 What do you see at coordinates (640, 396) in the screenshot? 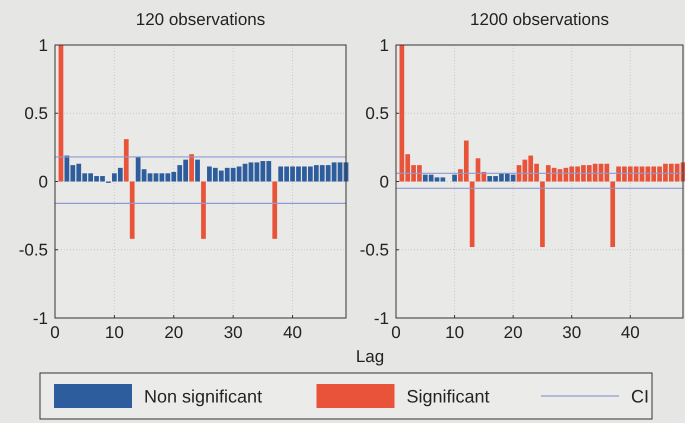
I see `legend-label: CI` at bounding box center [640, 396].